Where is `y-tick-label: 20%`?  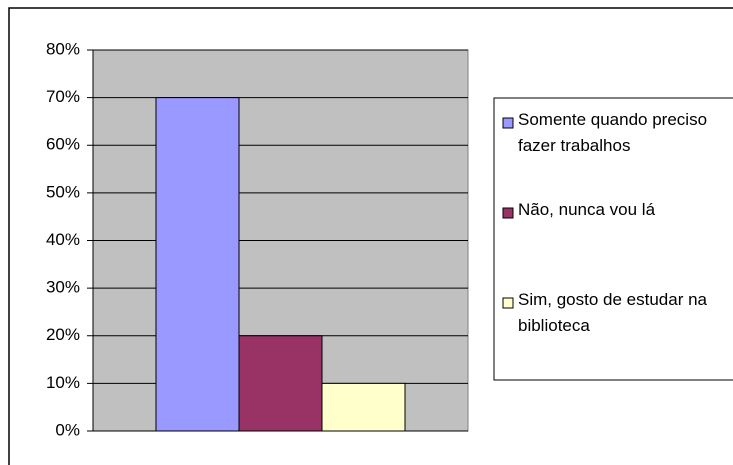 y-tick-label: 20% is located at coordinates (63, 334).